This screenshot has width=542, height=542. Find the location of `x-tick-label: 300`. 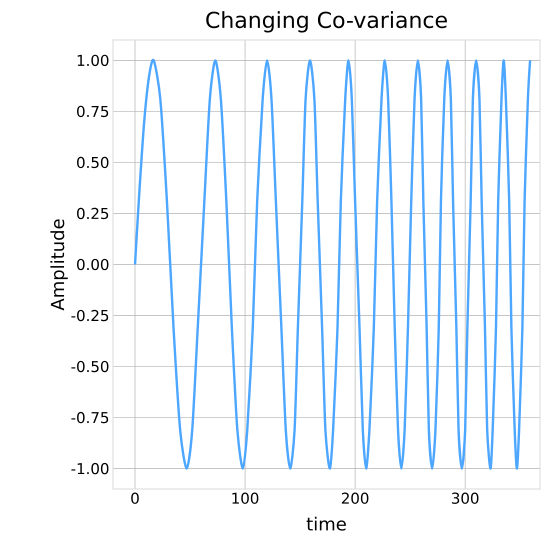

x-tick-label: 300 is located at coordinates (465, 498).